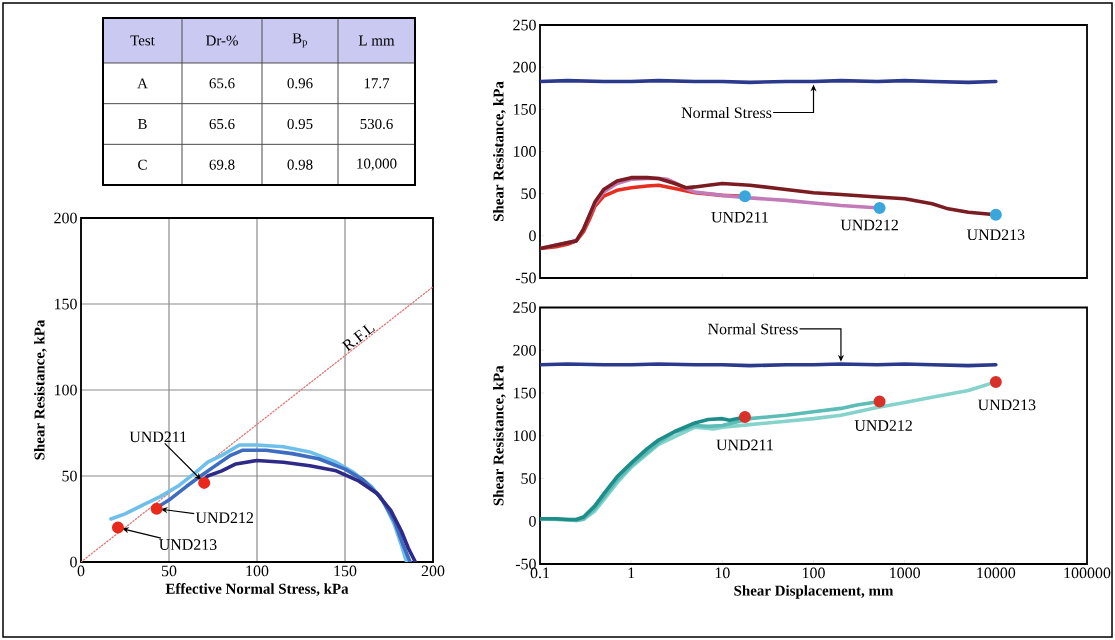 Image resolution: width=1115 pixels, height=640 pixels. I want to click on text: 10,000, so click(377, 164).